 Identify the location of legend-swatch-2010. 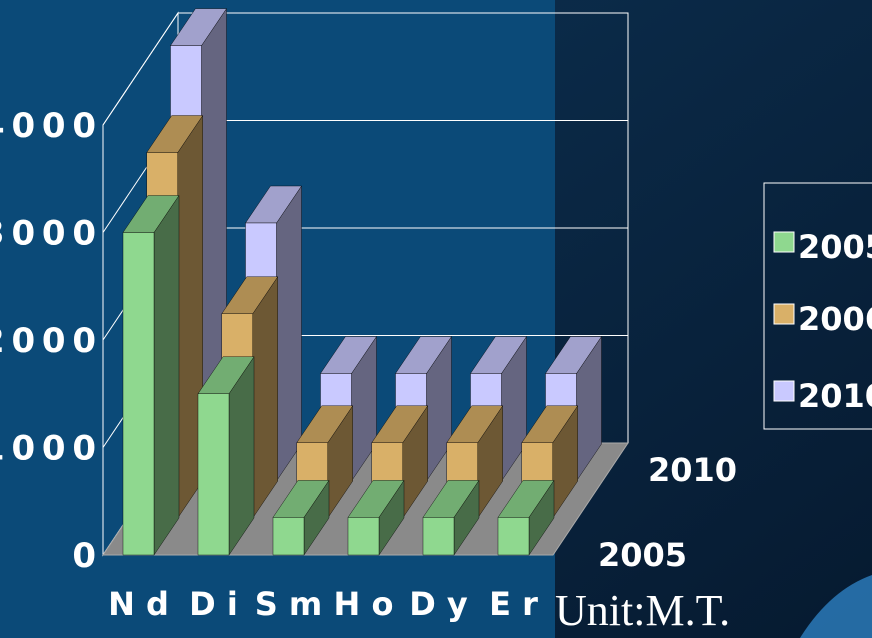
(784, 391).